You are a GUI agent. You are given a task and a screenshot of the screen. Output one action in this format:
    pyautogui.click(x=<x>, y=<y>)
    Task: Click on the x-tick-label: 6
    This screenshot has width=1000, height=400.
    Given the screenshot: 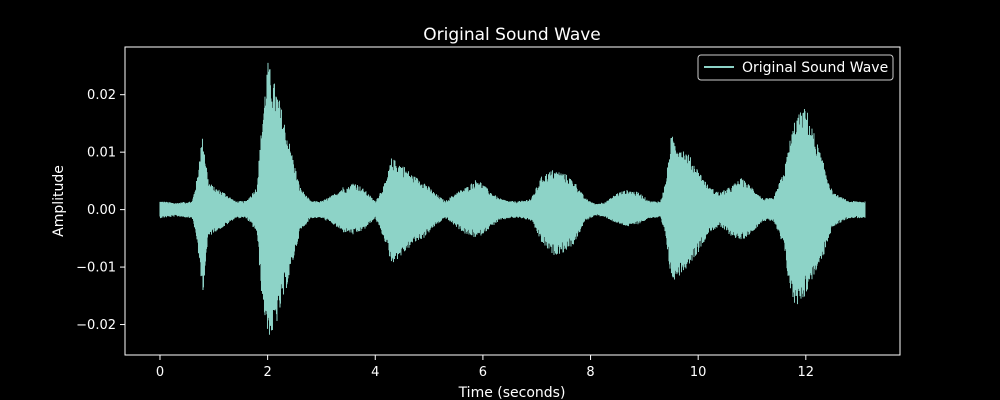 What is the action you would take?
    pyautogui.click(x=483, y=372)
    